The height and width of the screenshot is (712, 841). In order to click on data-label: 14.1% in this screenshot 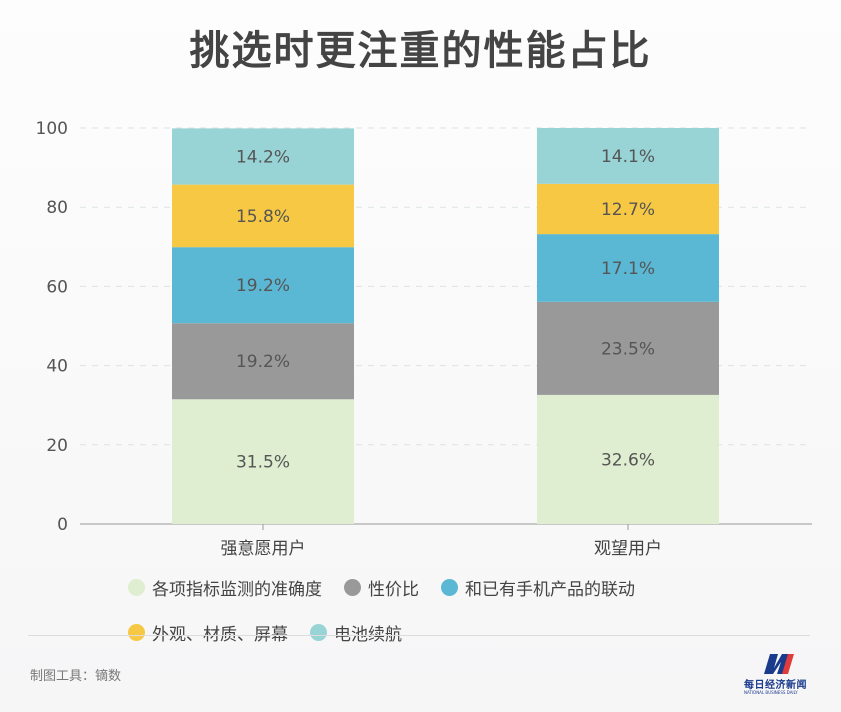, I will do `click(628, 157)`.